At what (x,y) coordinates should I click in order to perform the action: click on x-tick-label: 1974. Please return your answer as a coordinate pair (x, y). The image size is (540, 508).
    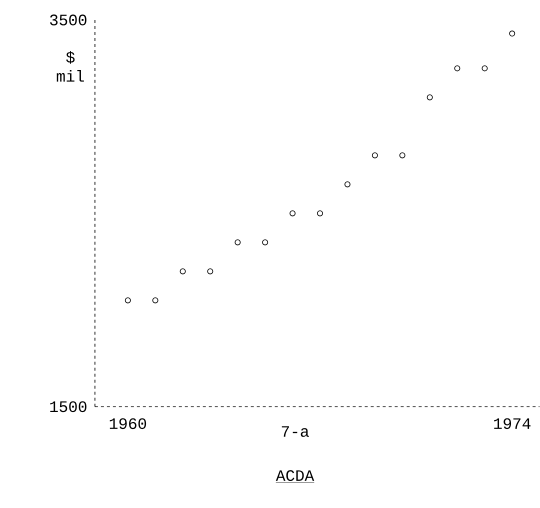
    Looking at the image, I should click on (512, 424).